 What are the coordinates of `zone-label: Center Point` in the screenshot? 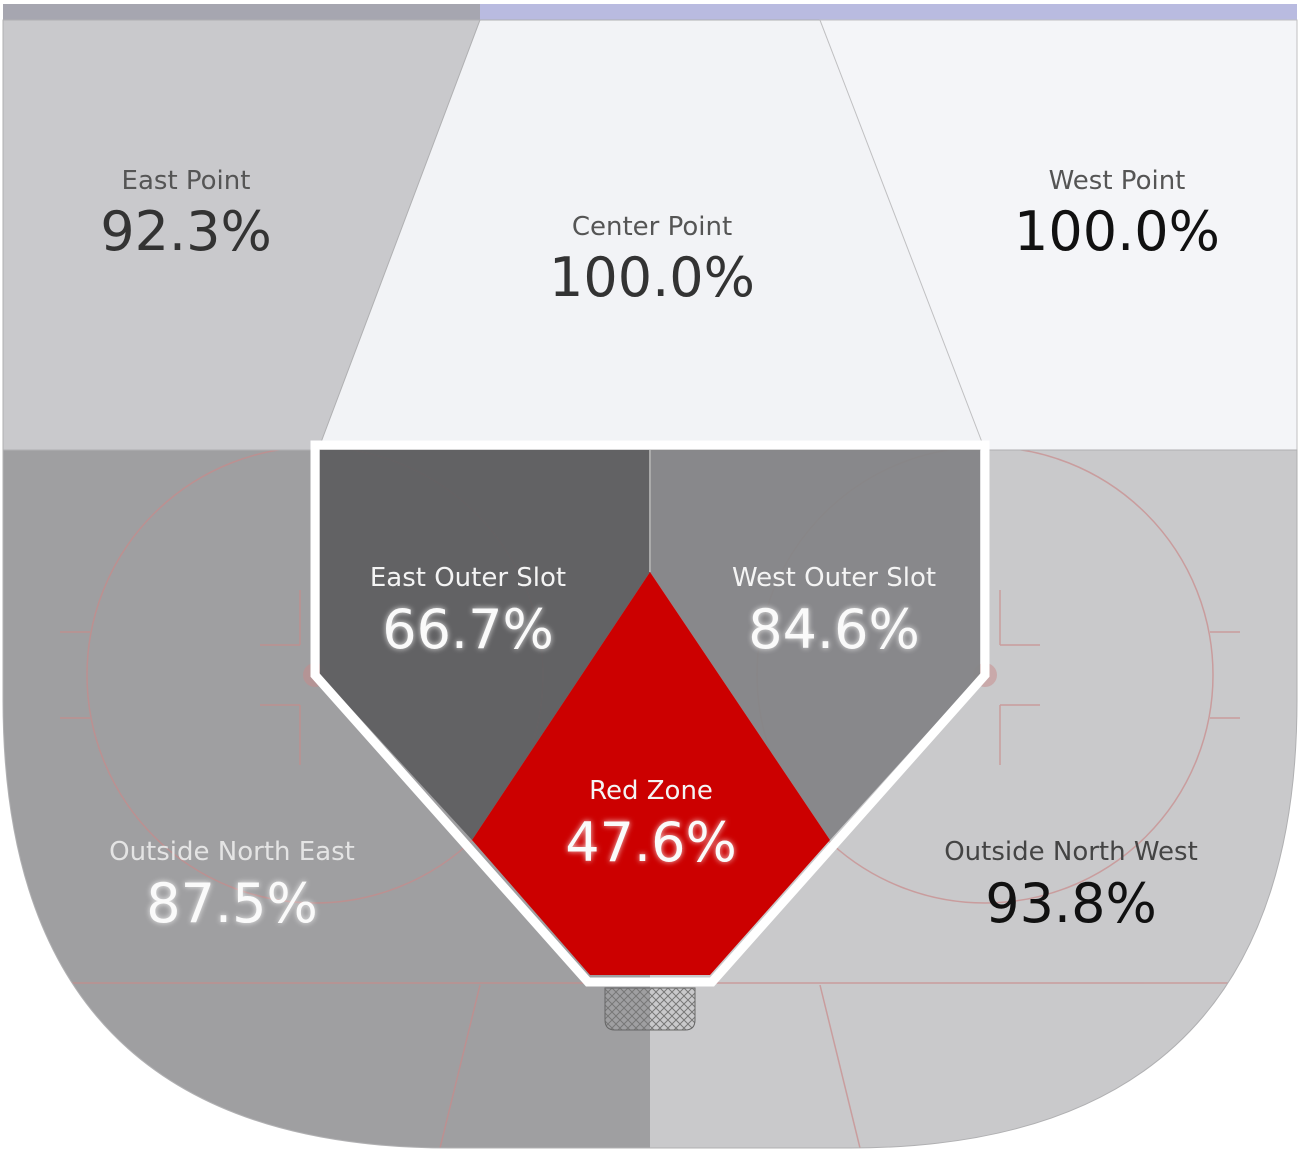 It's located at (652, 227).